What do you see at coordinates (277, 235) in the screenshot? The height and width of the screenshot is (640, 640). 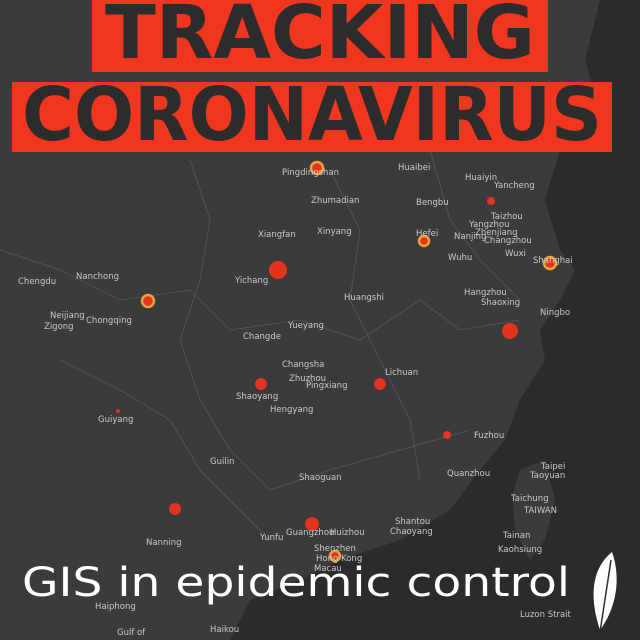 I see `place-label: Xiangfan` at bounding box center [277, 235].